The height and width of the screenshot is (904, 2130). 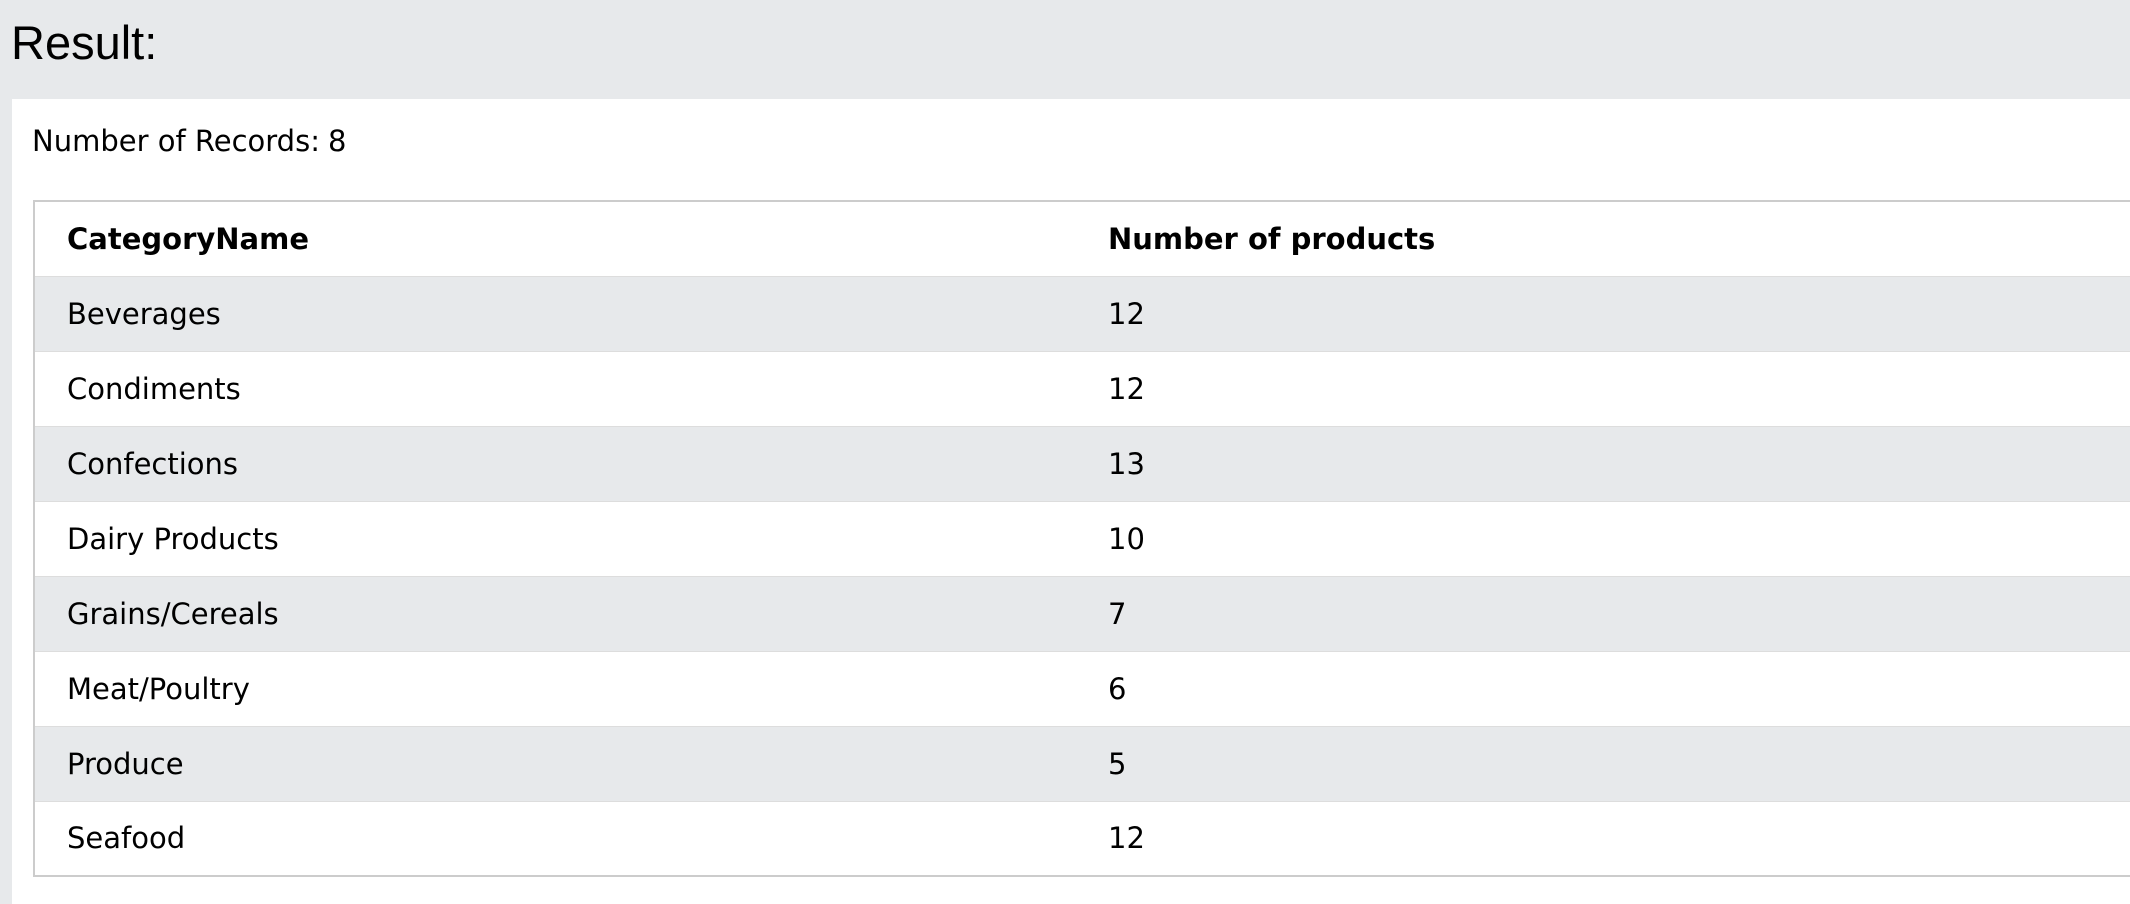 What do you see at coordinates (555, 314) in the screenshot?
I see `cell-category: Beverages` at bounding box center [555, 314].